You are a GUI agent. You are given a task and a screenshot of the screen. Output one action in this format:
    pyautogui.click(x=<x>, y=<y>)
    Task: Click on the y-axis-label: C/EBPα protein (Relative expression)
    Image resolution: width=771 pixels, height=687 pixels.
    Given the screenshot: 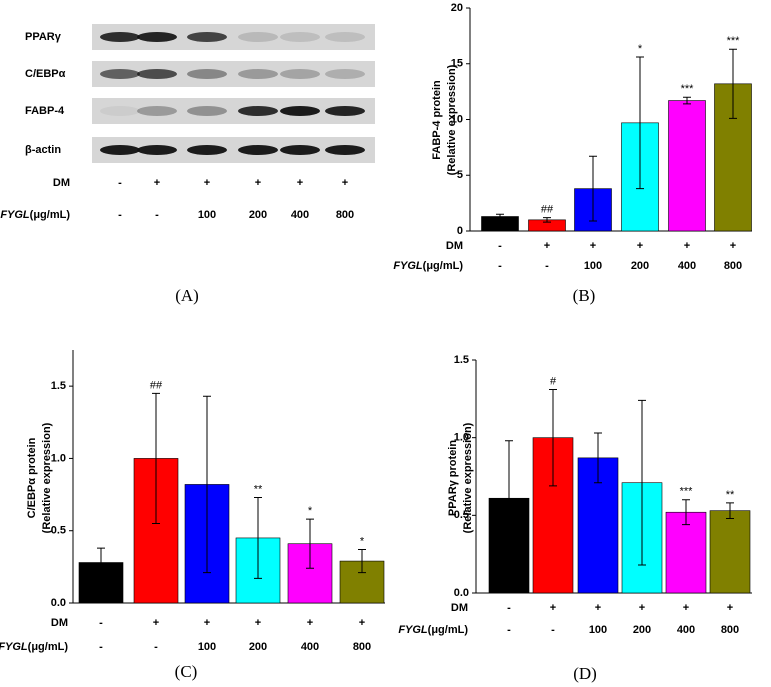 What is the action you would take?
    pyautogui.click(x=39, y=477)
    